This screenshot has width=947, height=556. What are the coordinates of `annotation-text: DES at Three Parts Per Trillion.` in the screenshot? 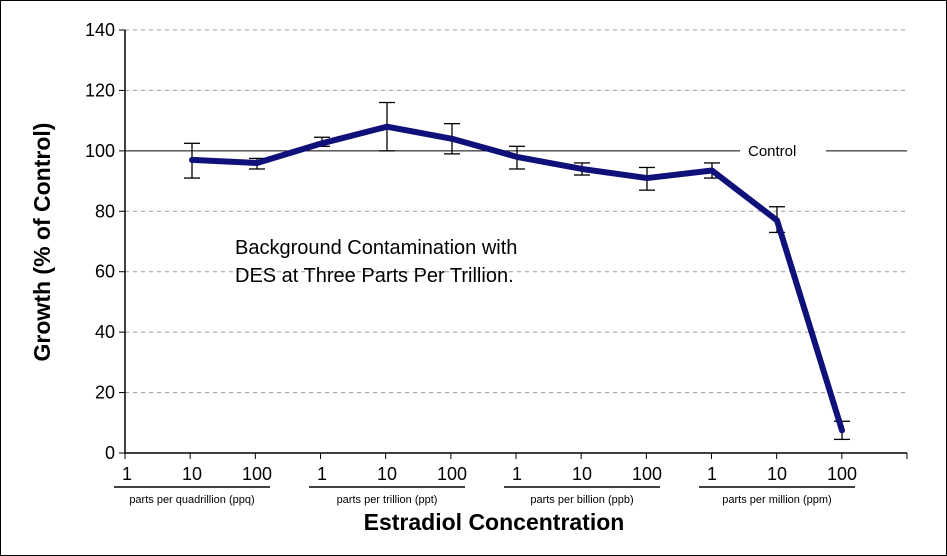 It's located at (374, 276).